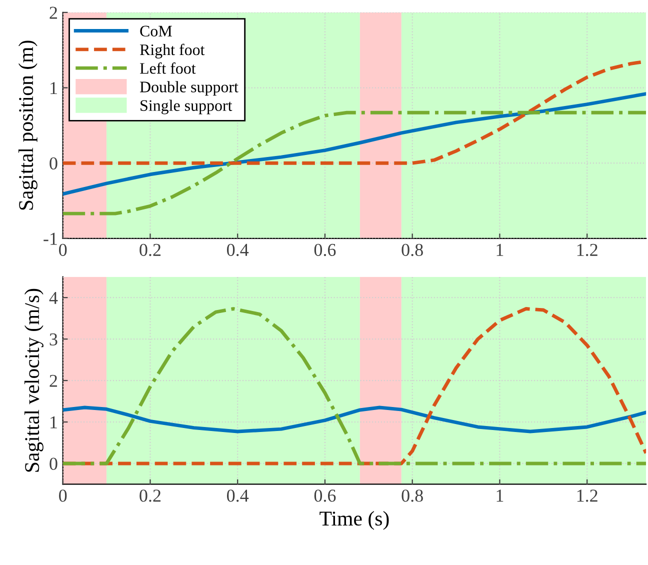 This screenshot has width=648, height=565. Describe the element at coordinates (50, 238) in the screenshot. I see `y-tick-label: -1` at that location.